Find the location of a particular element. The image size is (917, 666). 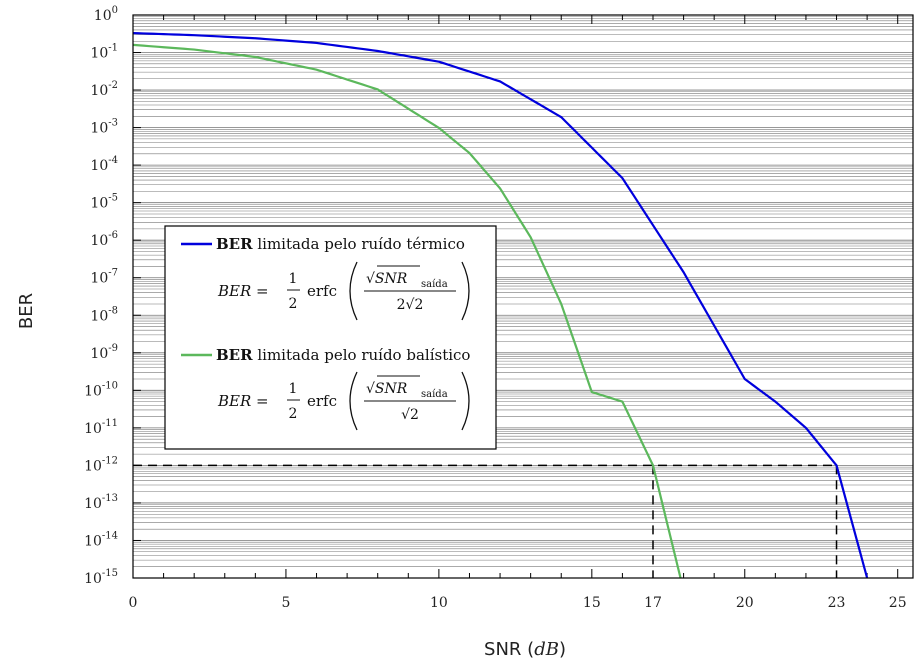

y-tick-label: 10⁻⁶ is located at coordinates (104, 239).